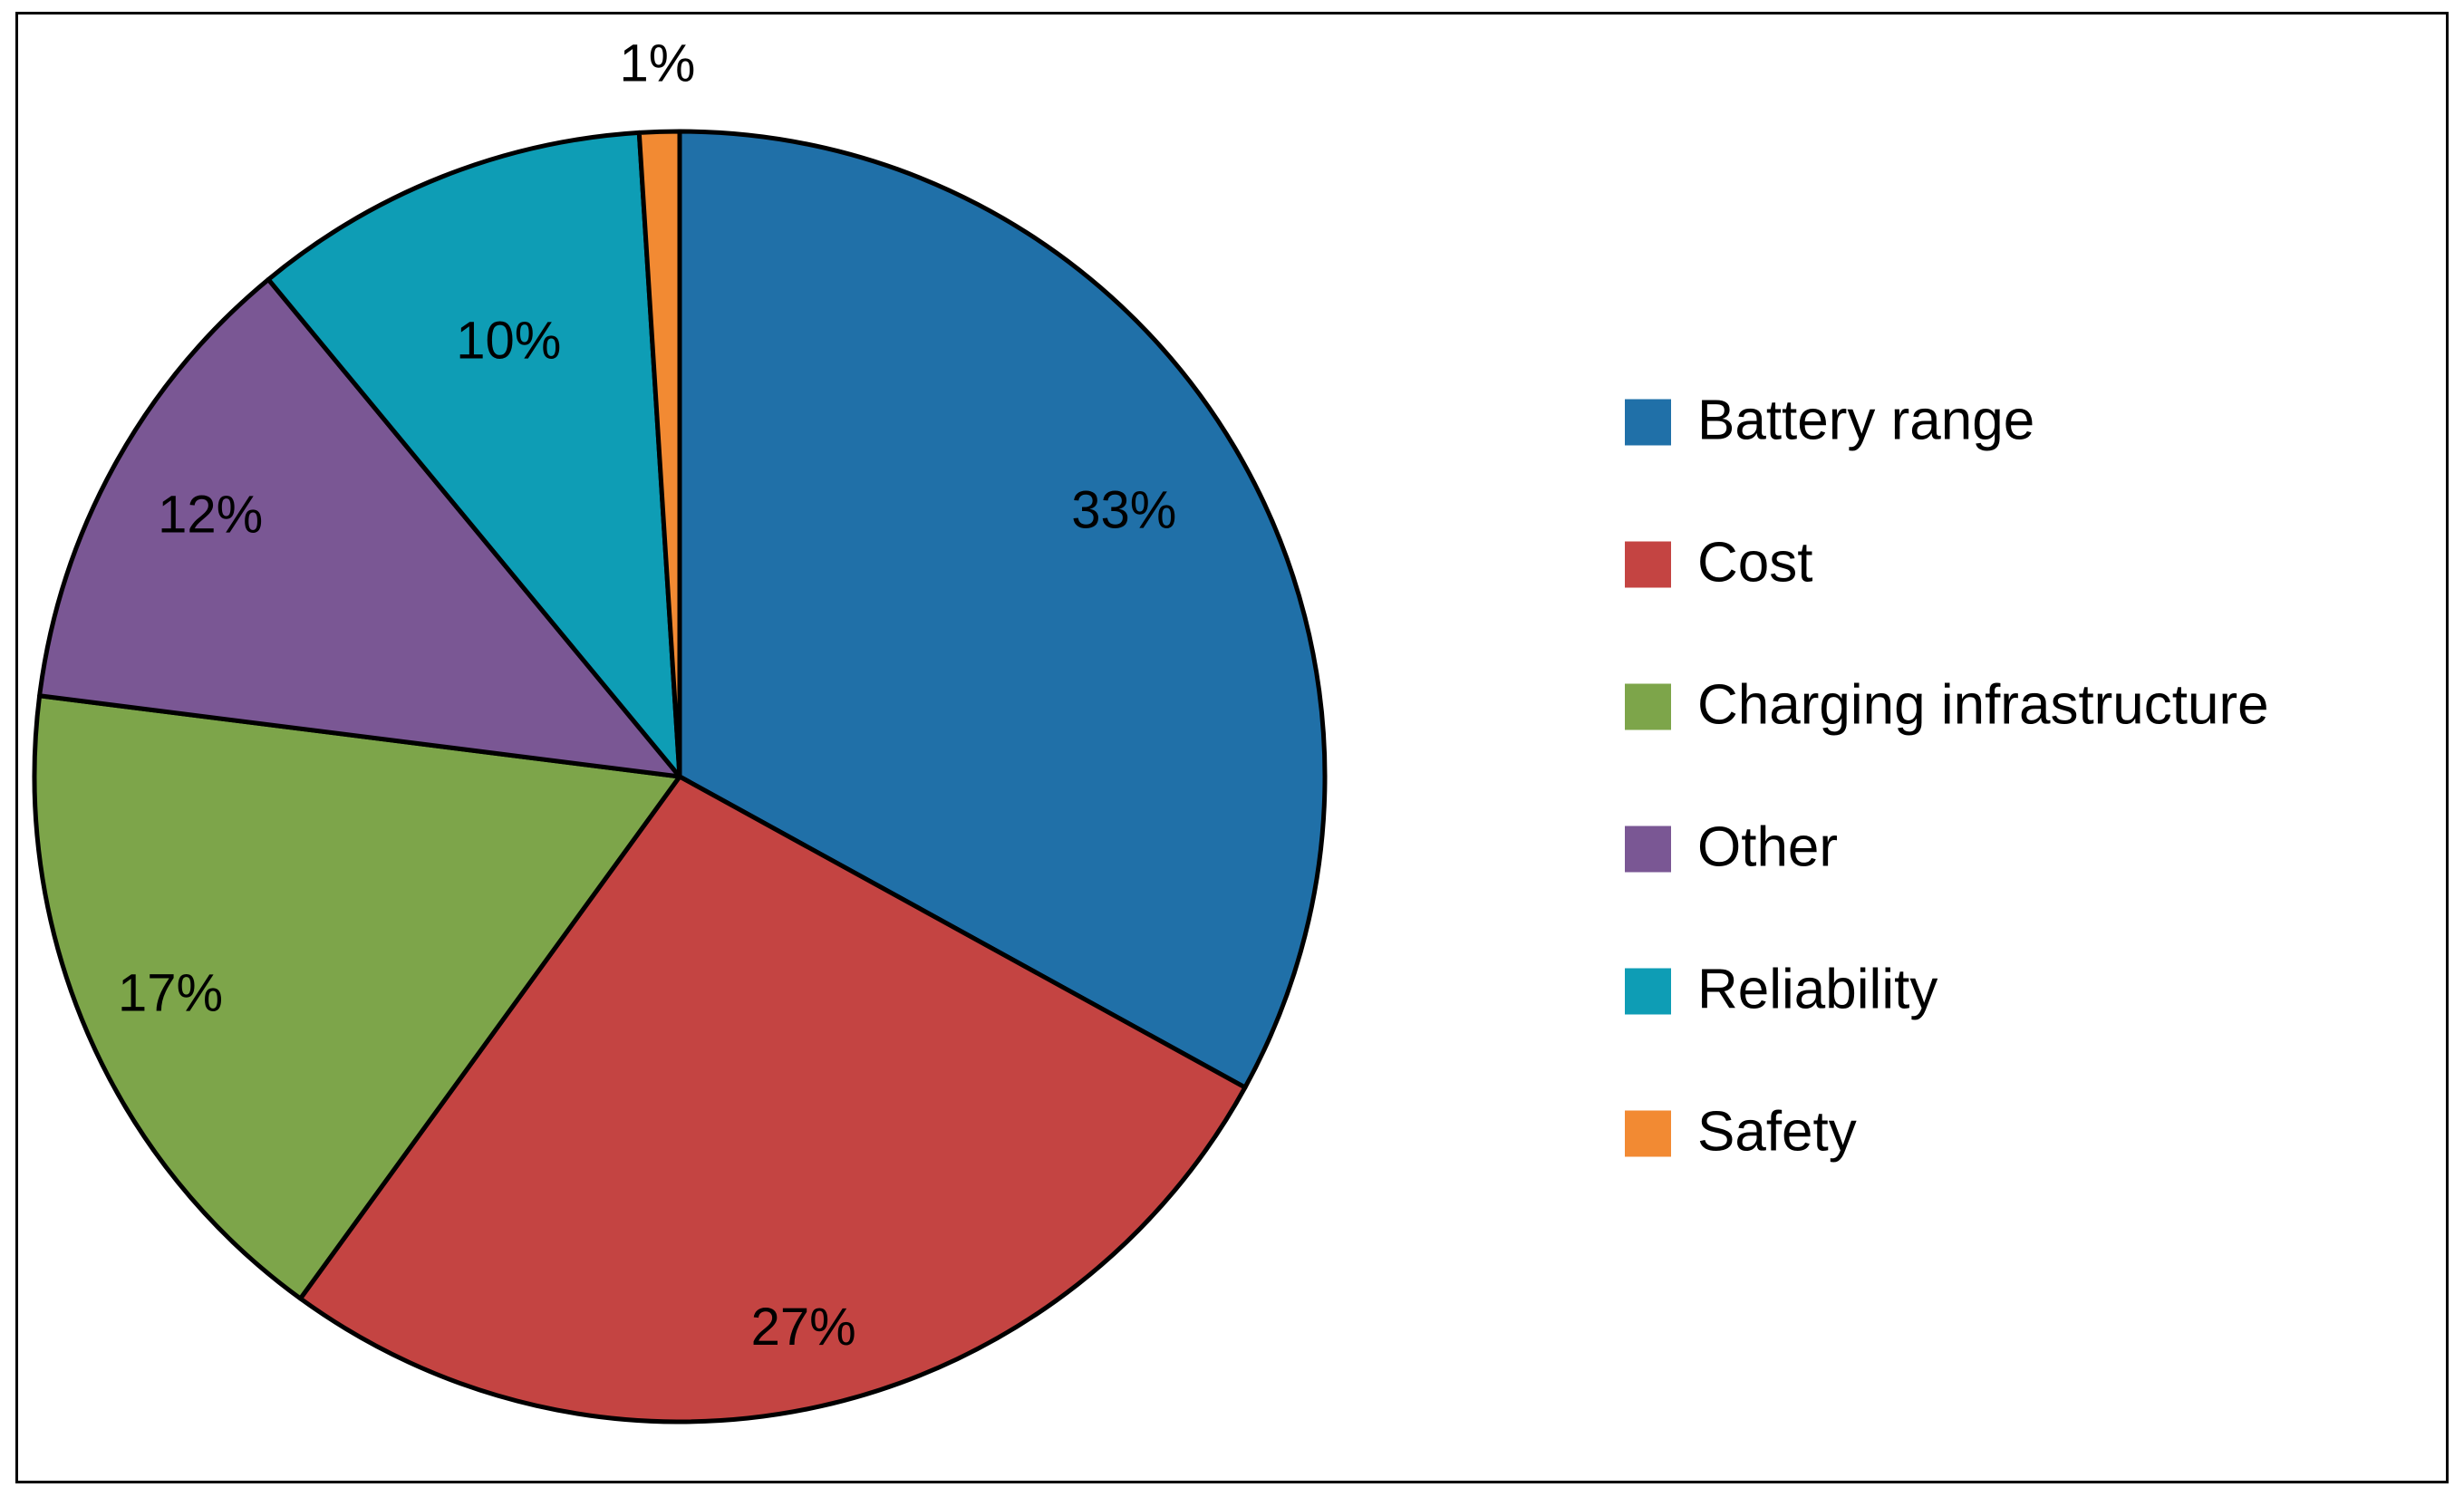  What do you see at coordinates (1648, 1133) in the screenshot?
I see `legend-swatch-safety` at bounding box center [1648, 1133].